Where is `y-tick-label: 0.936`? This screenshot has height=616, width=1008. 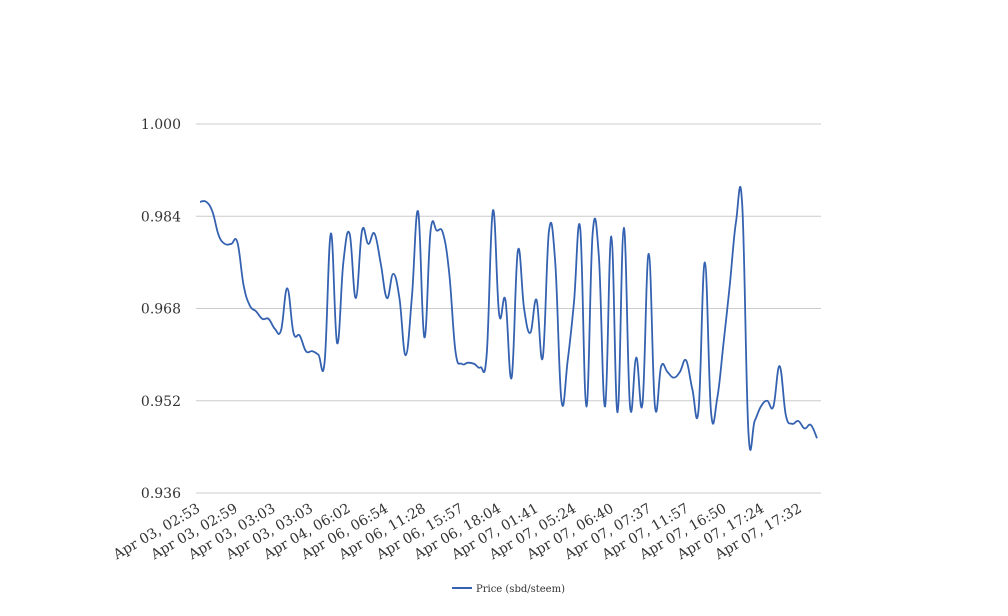 y-tick-label: 0.936 is located at coordinates (161, 494).